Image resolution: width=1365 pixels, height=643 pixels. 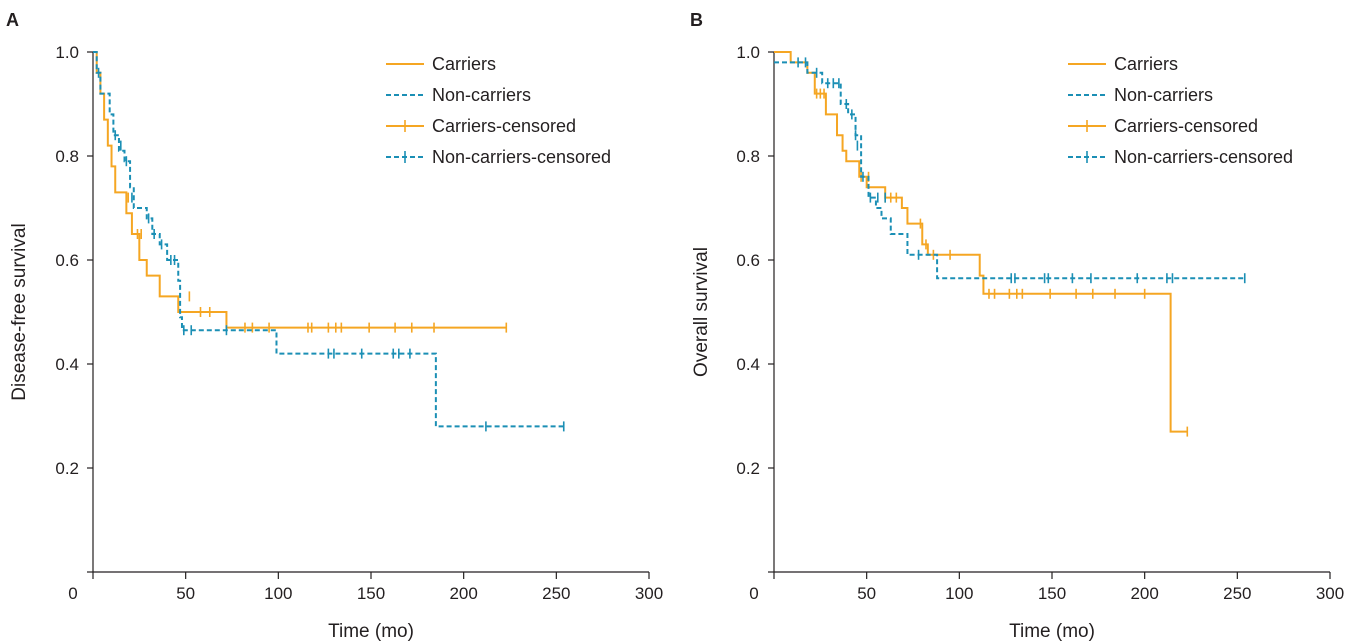 I want to click on panel-b-x-tick-label: 150, so click(x=1052, y=593).